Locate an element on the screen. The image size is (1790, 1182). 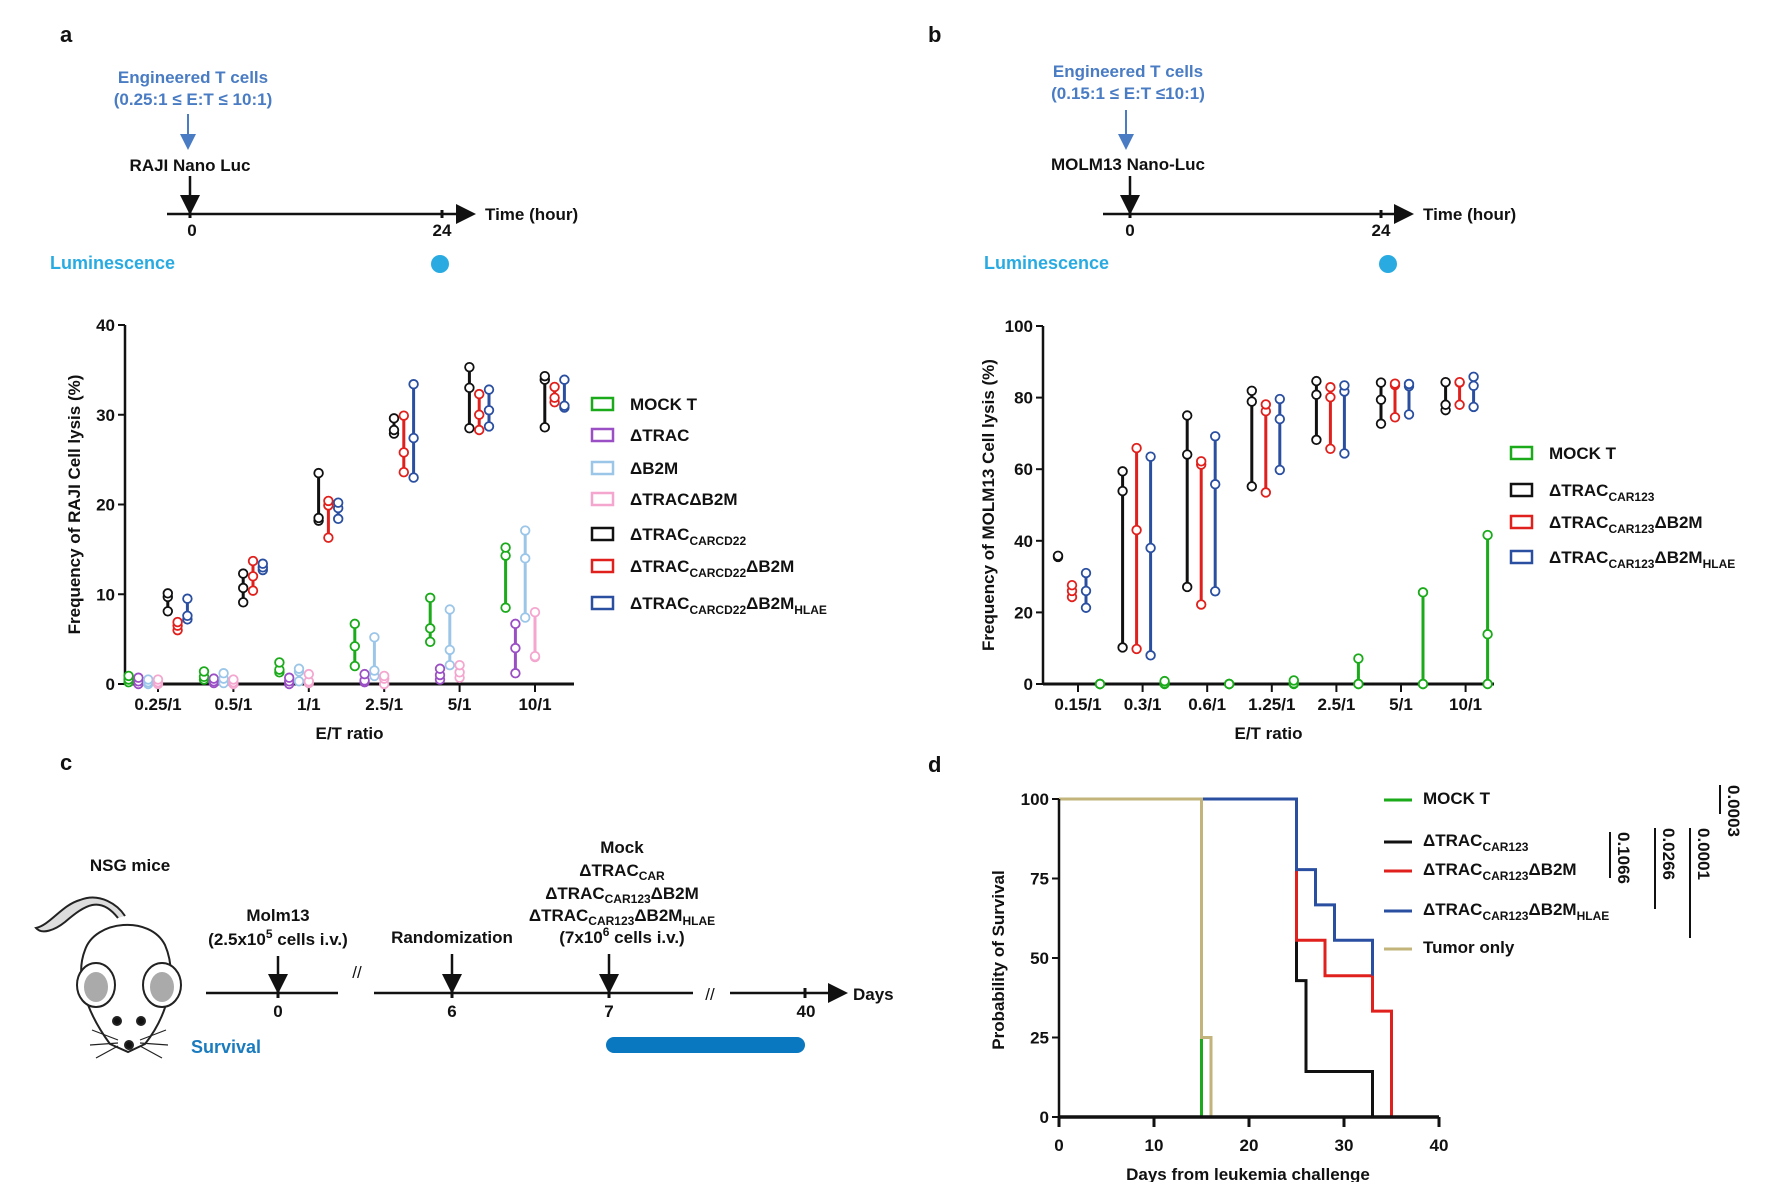
y-tick-label: 50 is located at coordinates (1039, 958).